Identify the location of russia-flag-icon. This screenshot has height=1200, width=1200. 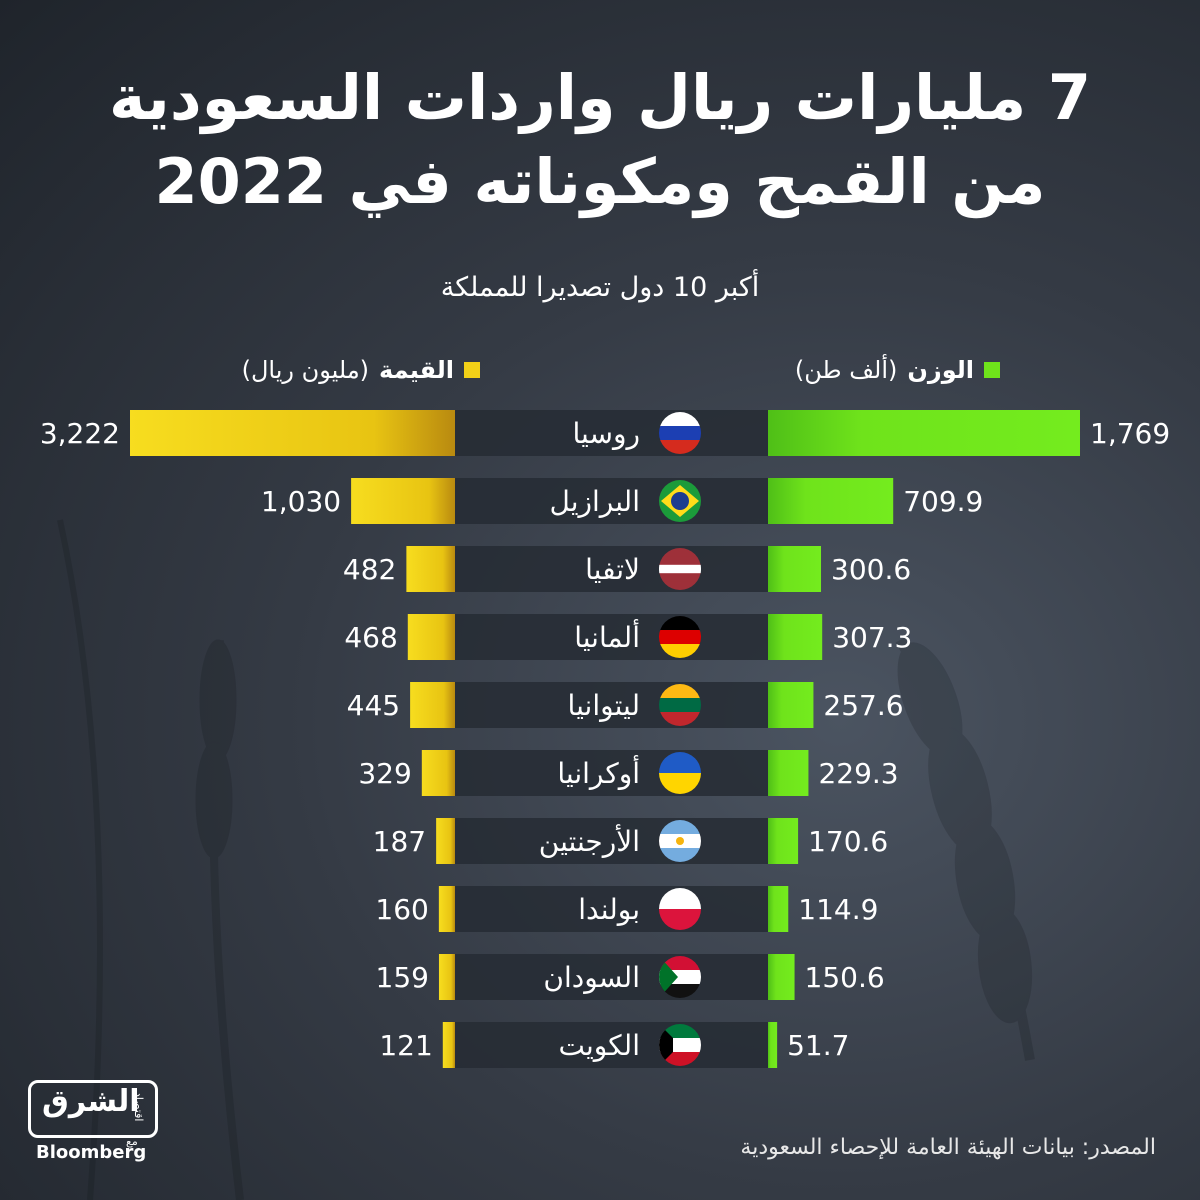
(680, 433).